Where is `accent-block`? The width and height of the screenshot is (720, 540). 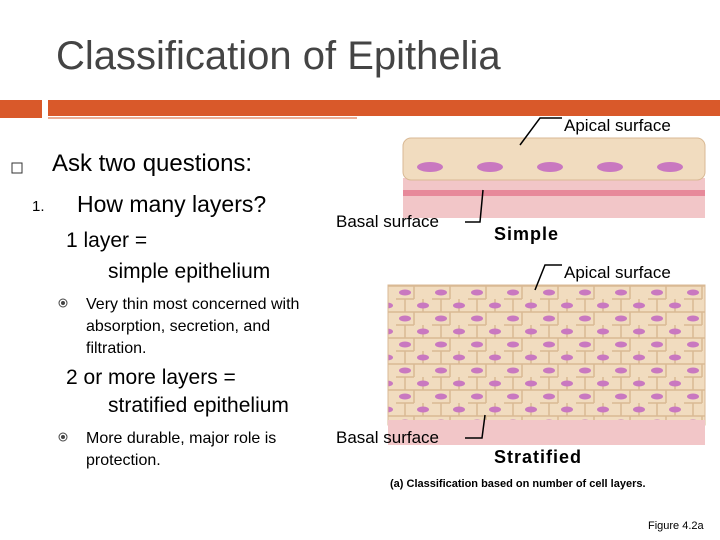
accent-block is located at coordinates (21, 109).